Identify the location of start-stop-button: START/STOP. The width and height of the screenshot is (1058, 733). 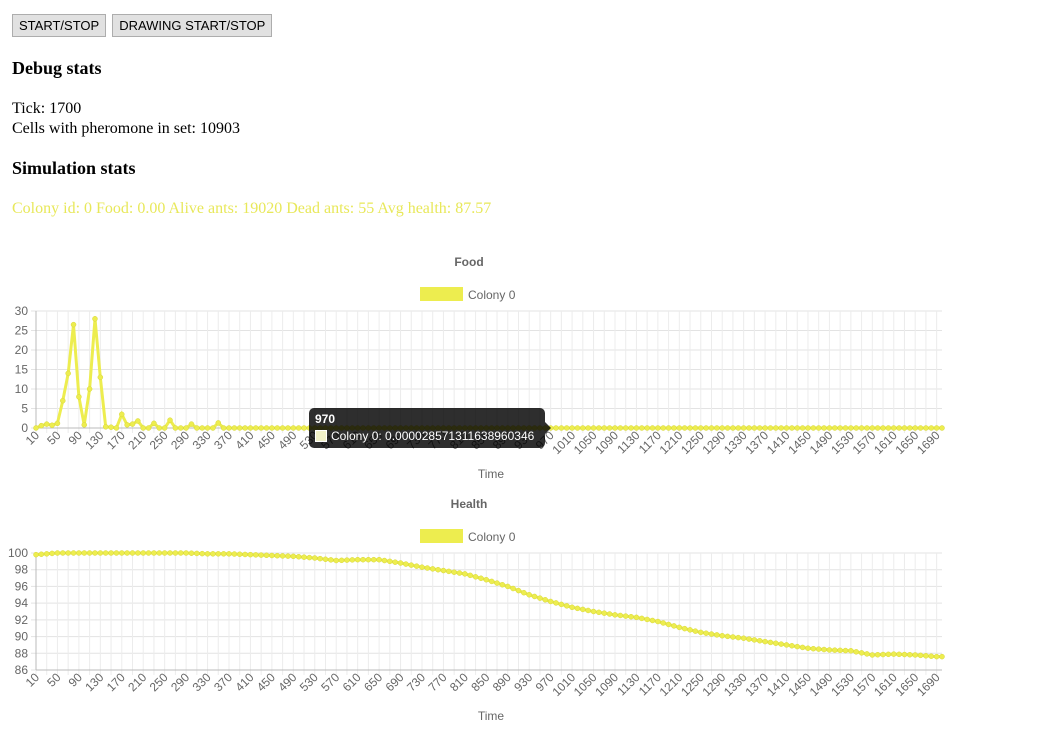
(59, 25).